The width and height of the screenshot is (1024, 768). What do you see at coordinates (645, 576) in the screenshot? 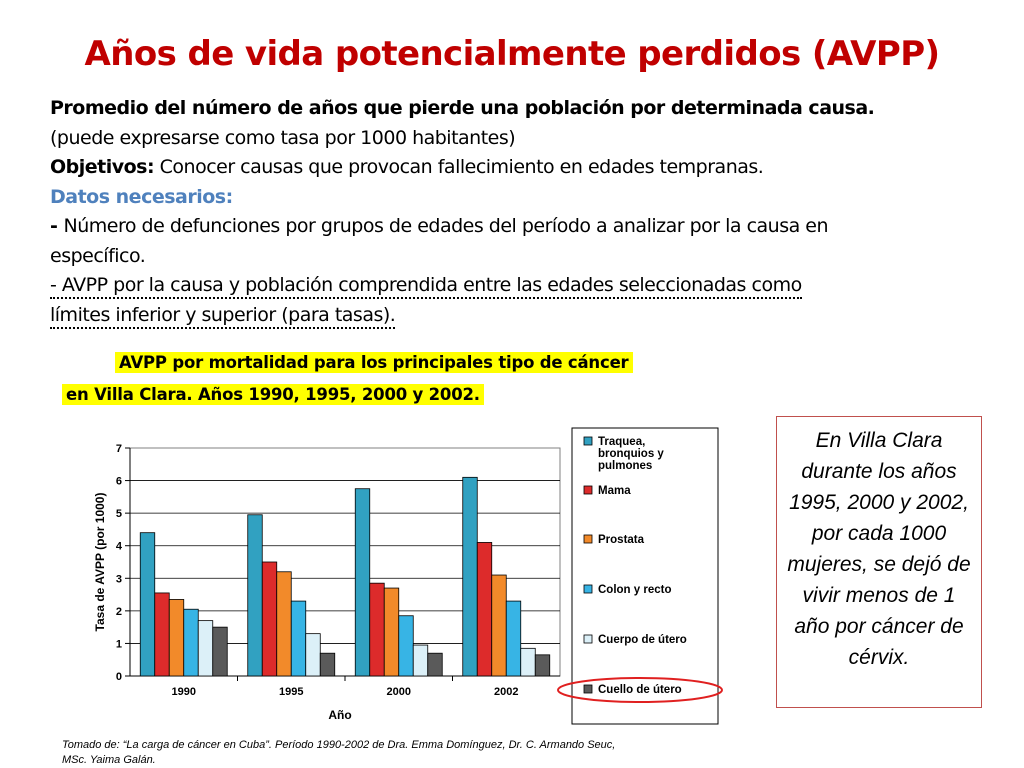
I see `legend-box` at bounding box center [645, 576].